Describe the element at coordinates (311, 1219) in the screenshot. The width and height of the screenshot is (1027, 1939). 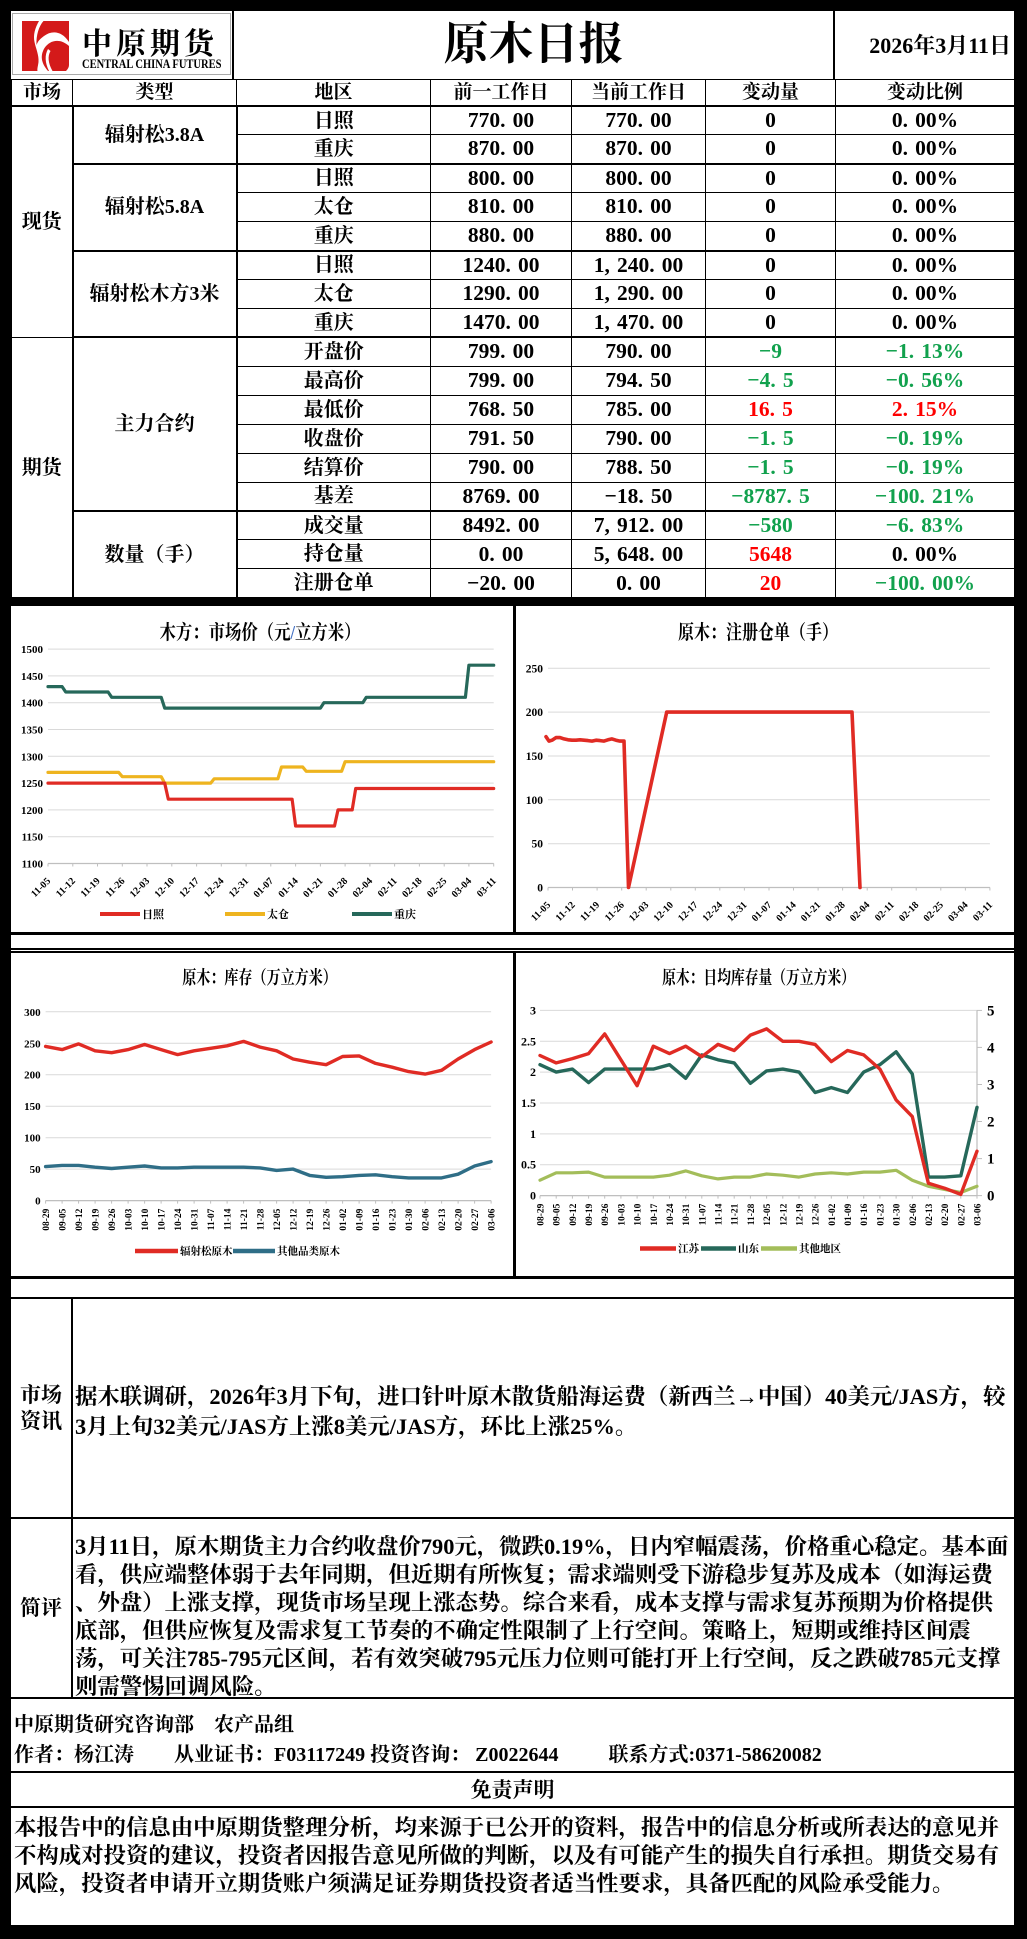
I see `svg-text: 12-19` at that location.